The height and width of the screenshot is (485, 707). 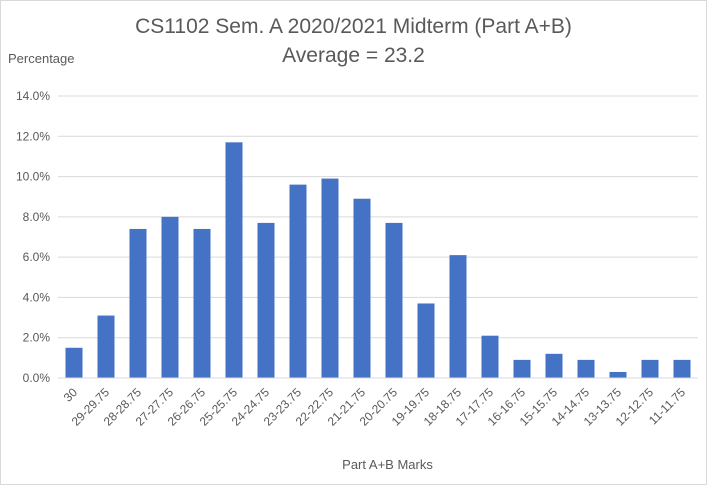 I want to click on x-tick-label: 30, so click(x=71, y=395).